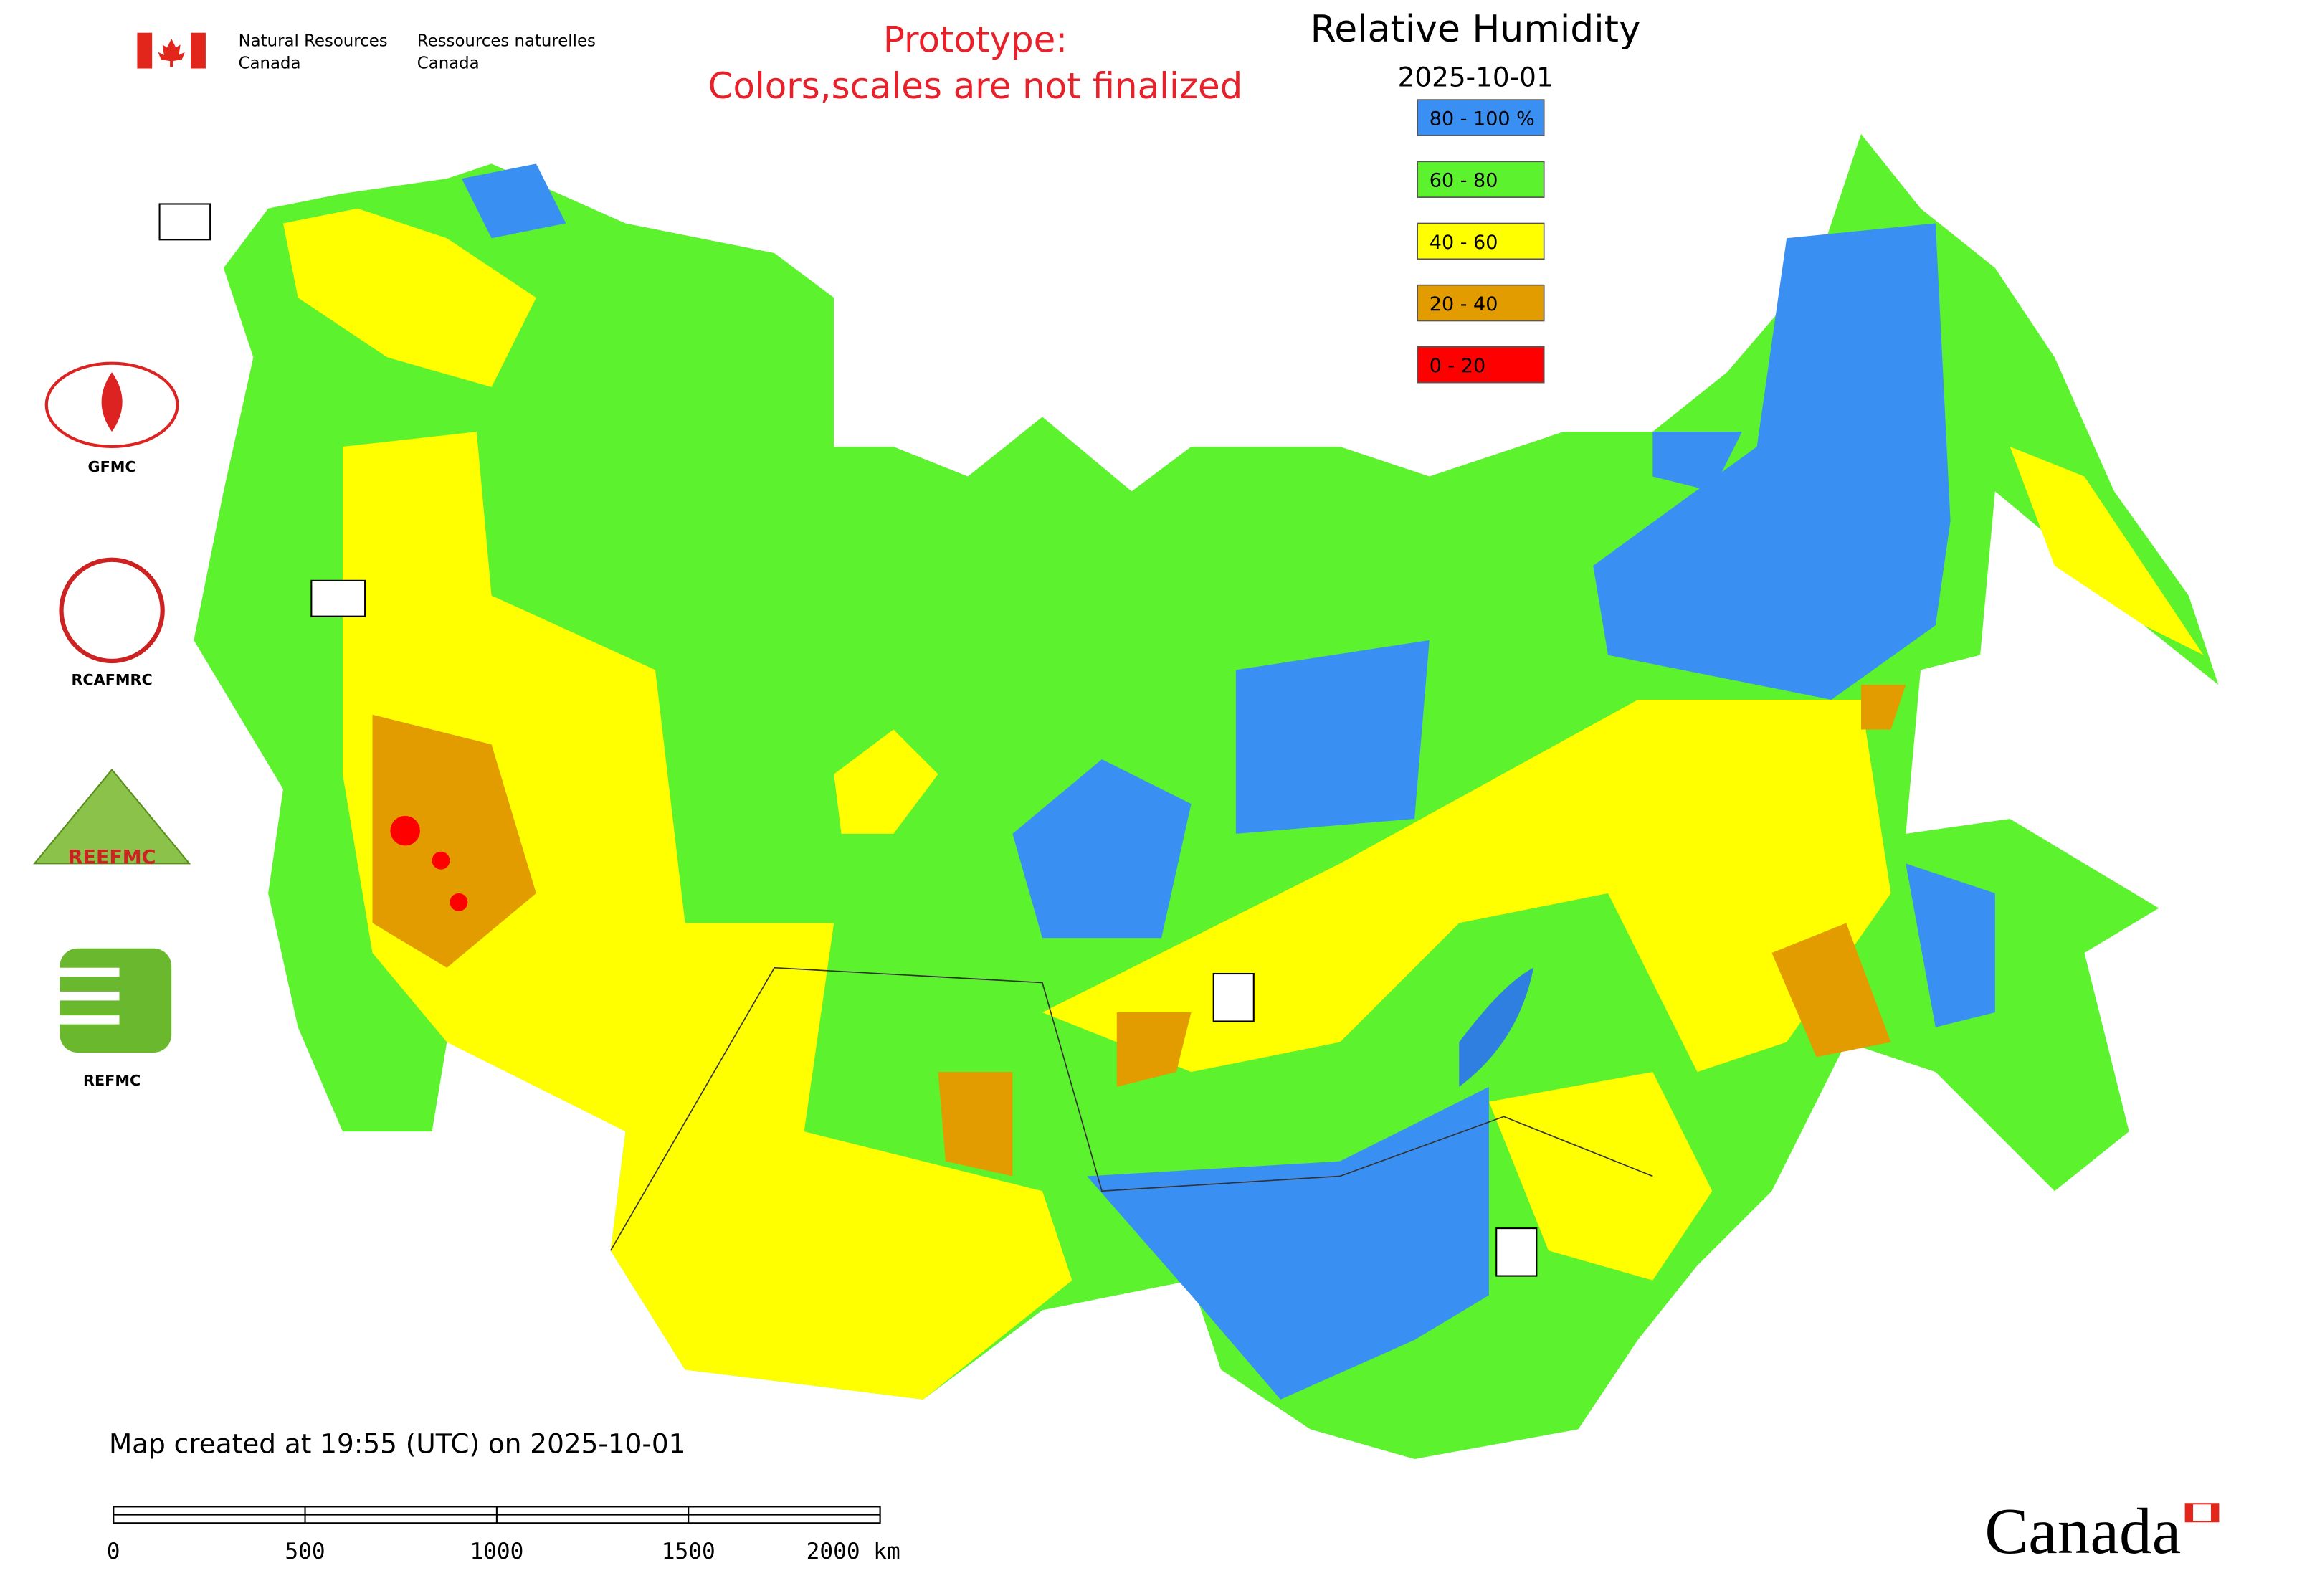 The height and width of the screenshot is (1596, 2302). What do you see at coordinates (112, 816) in the screenshot?
I see `reefmc-logo` at bounding box center [112, 816].